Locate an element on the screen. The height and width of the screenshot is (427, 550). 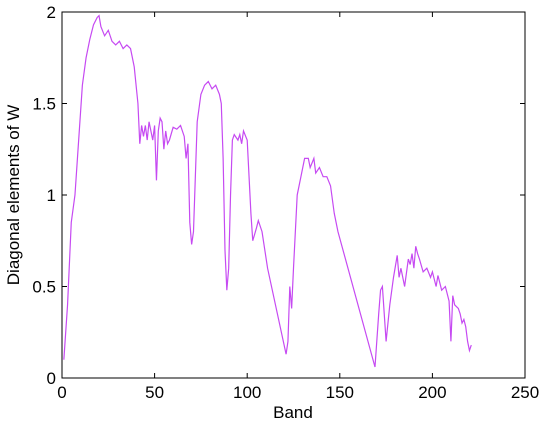
x-tick-label: 200 is located at coordinates (432, 392).